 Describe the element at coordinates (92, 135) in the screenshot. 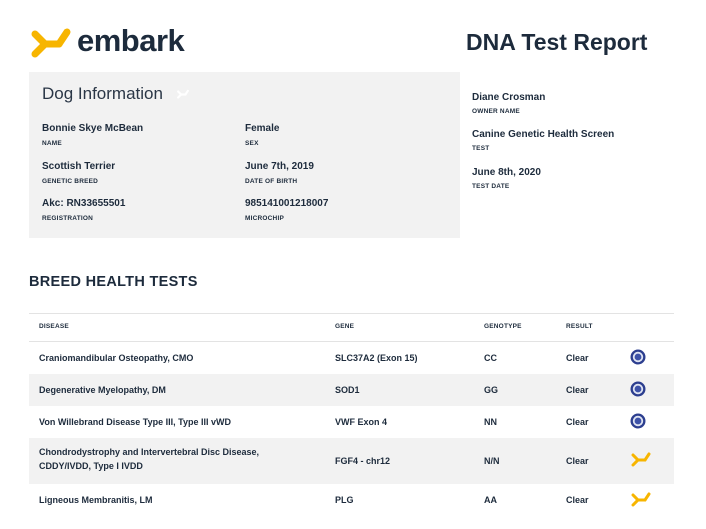

I see `dog-name-field: Bonnie Skye McBean NAME` at that location.